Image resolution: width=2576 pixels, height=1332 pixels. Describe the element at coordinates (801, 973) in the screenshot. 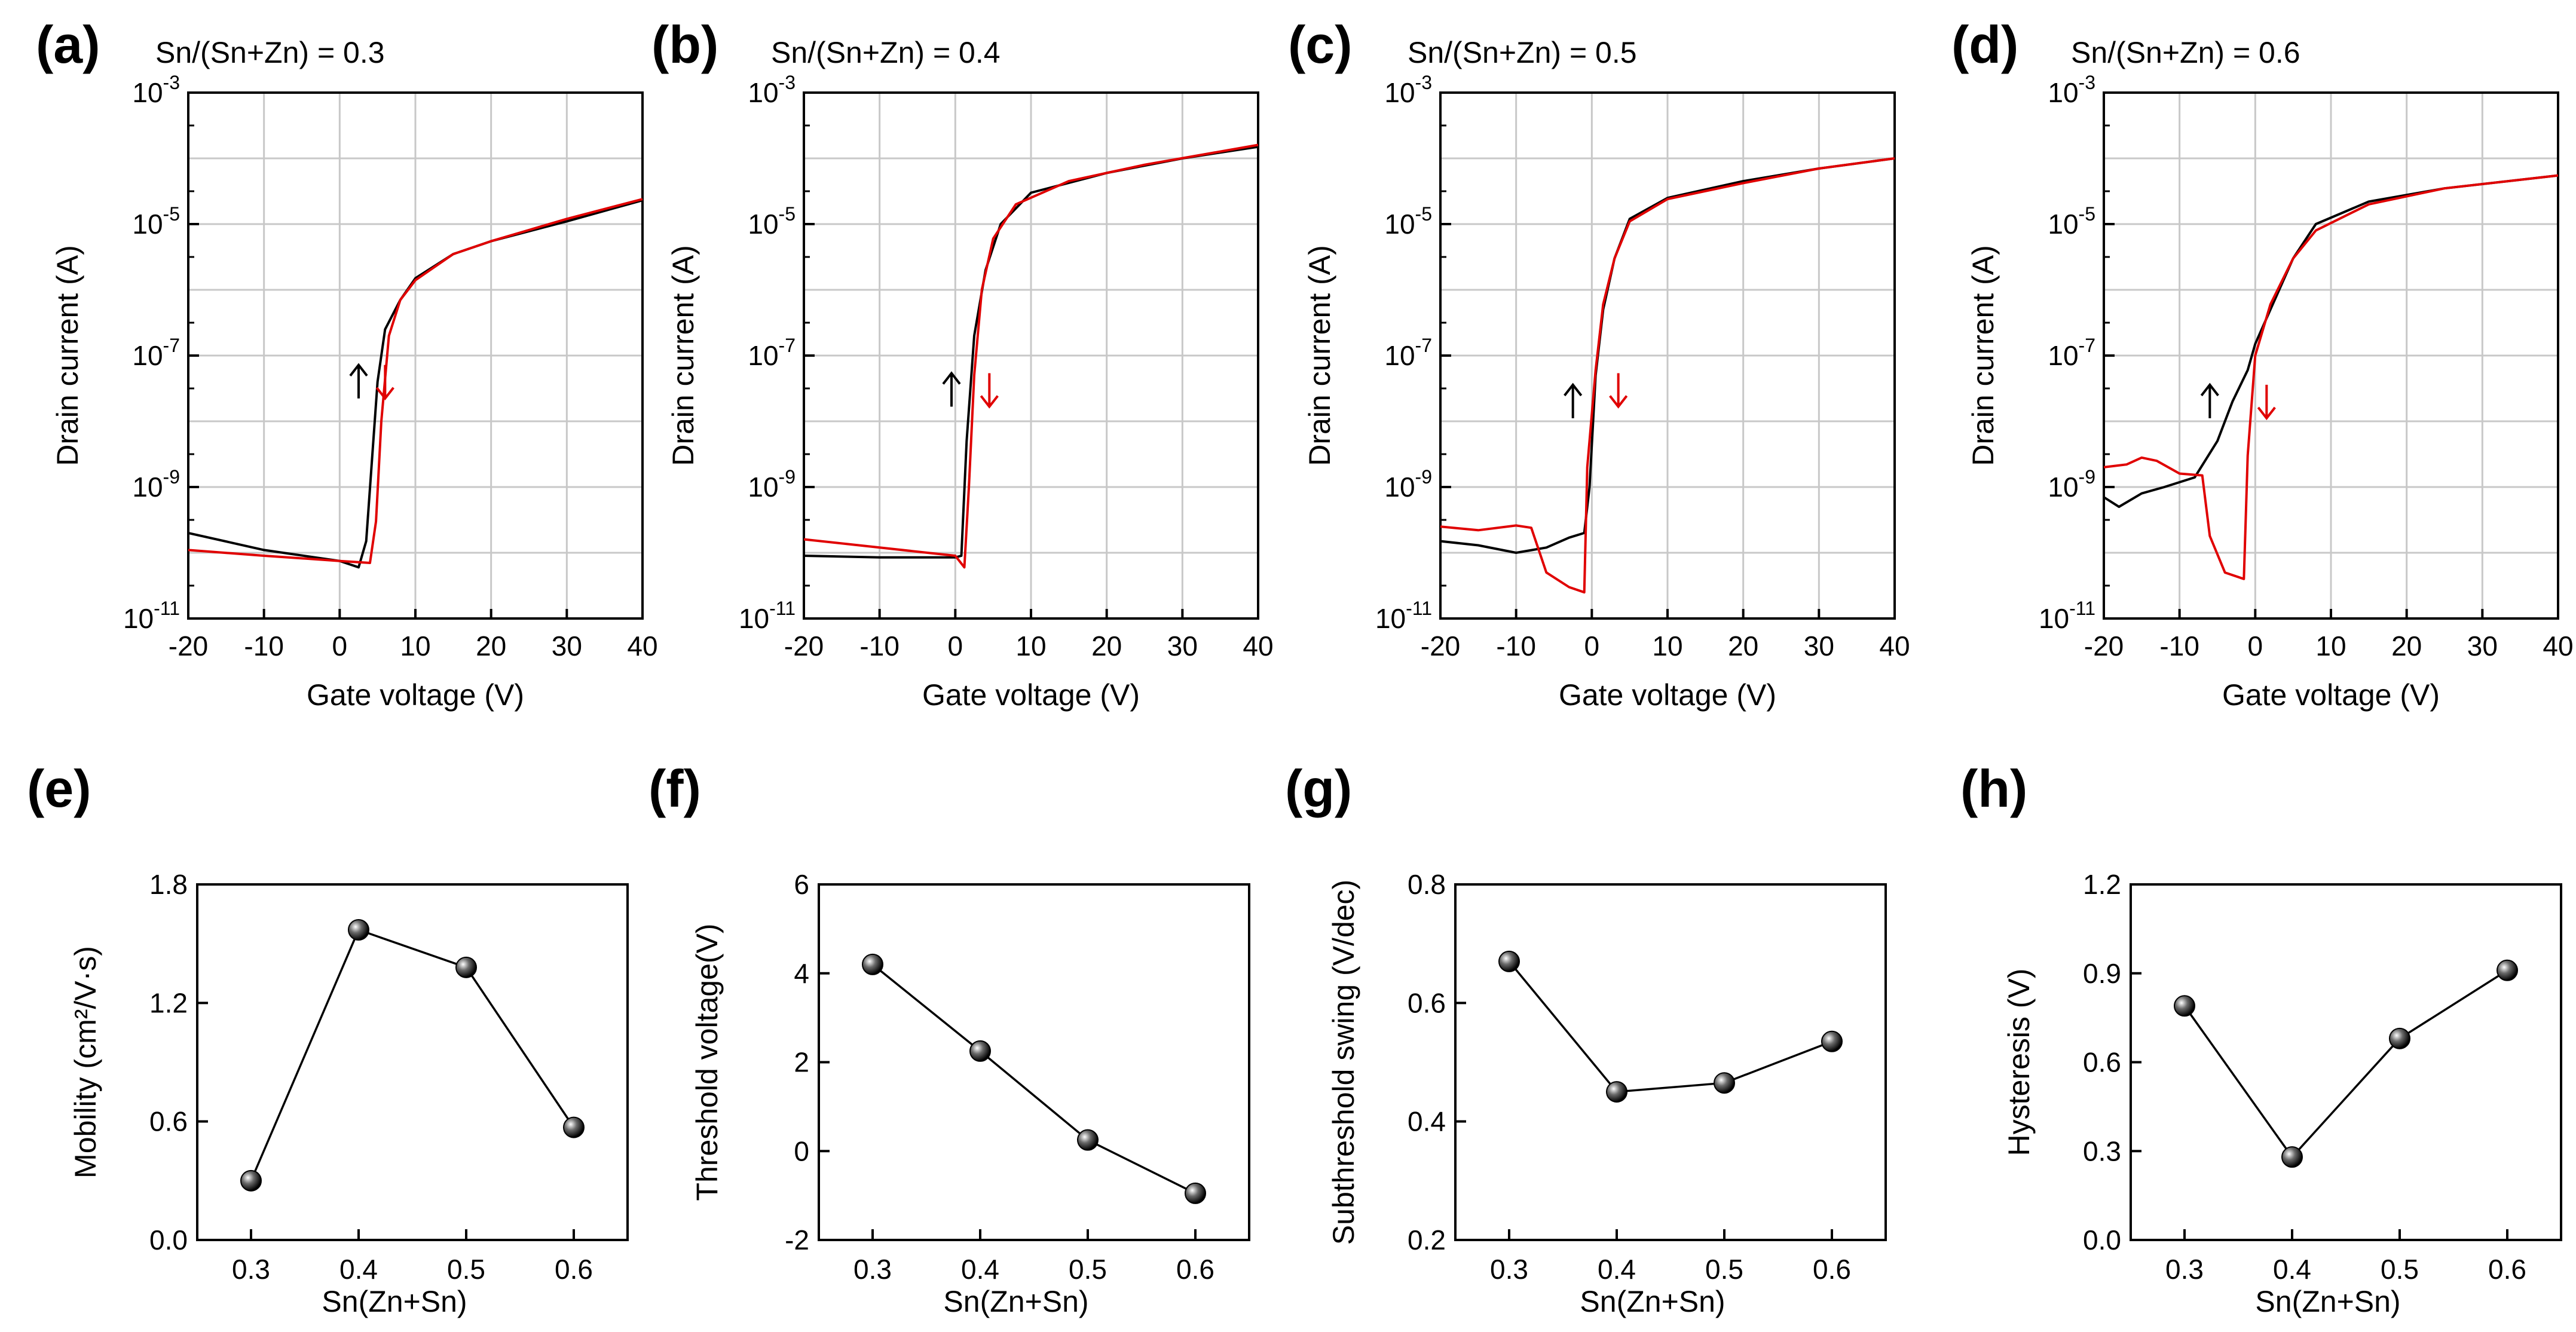

I see `y-tick-label: 4` at that location.